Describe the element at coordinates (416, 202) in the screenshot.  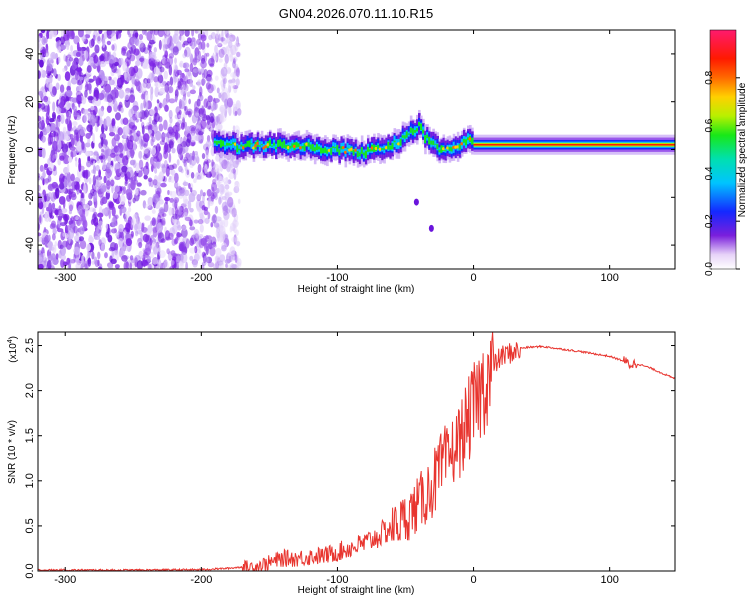
I see `isolated-signal-point` at that location.